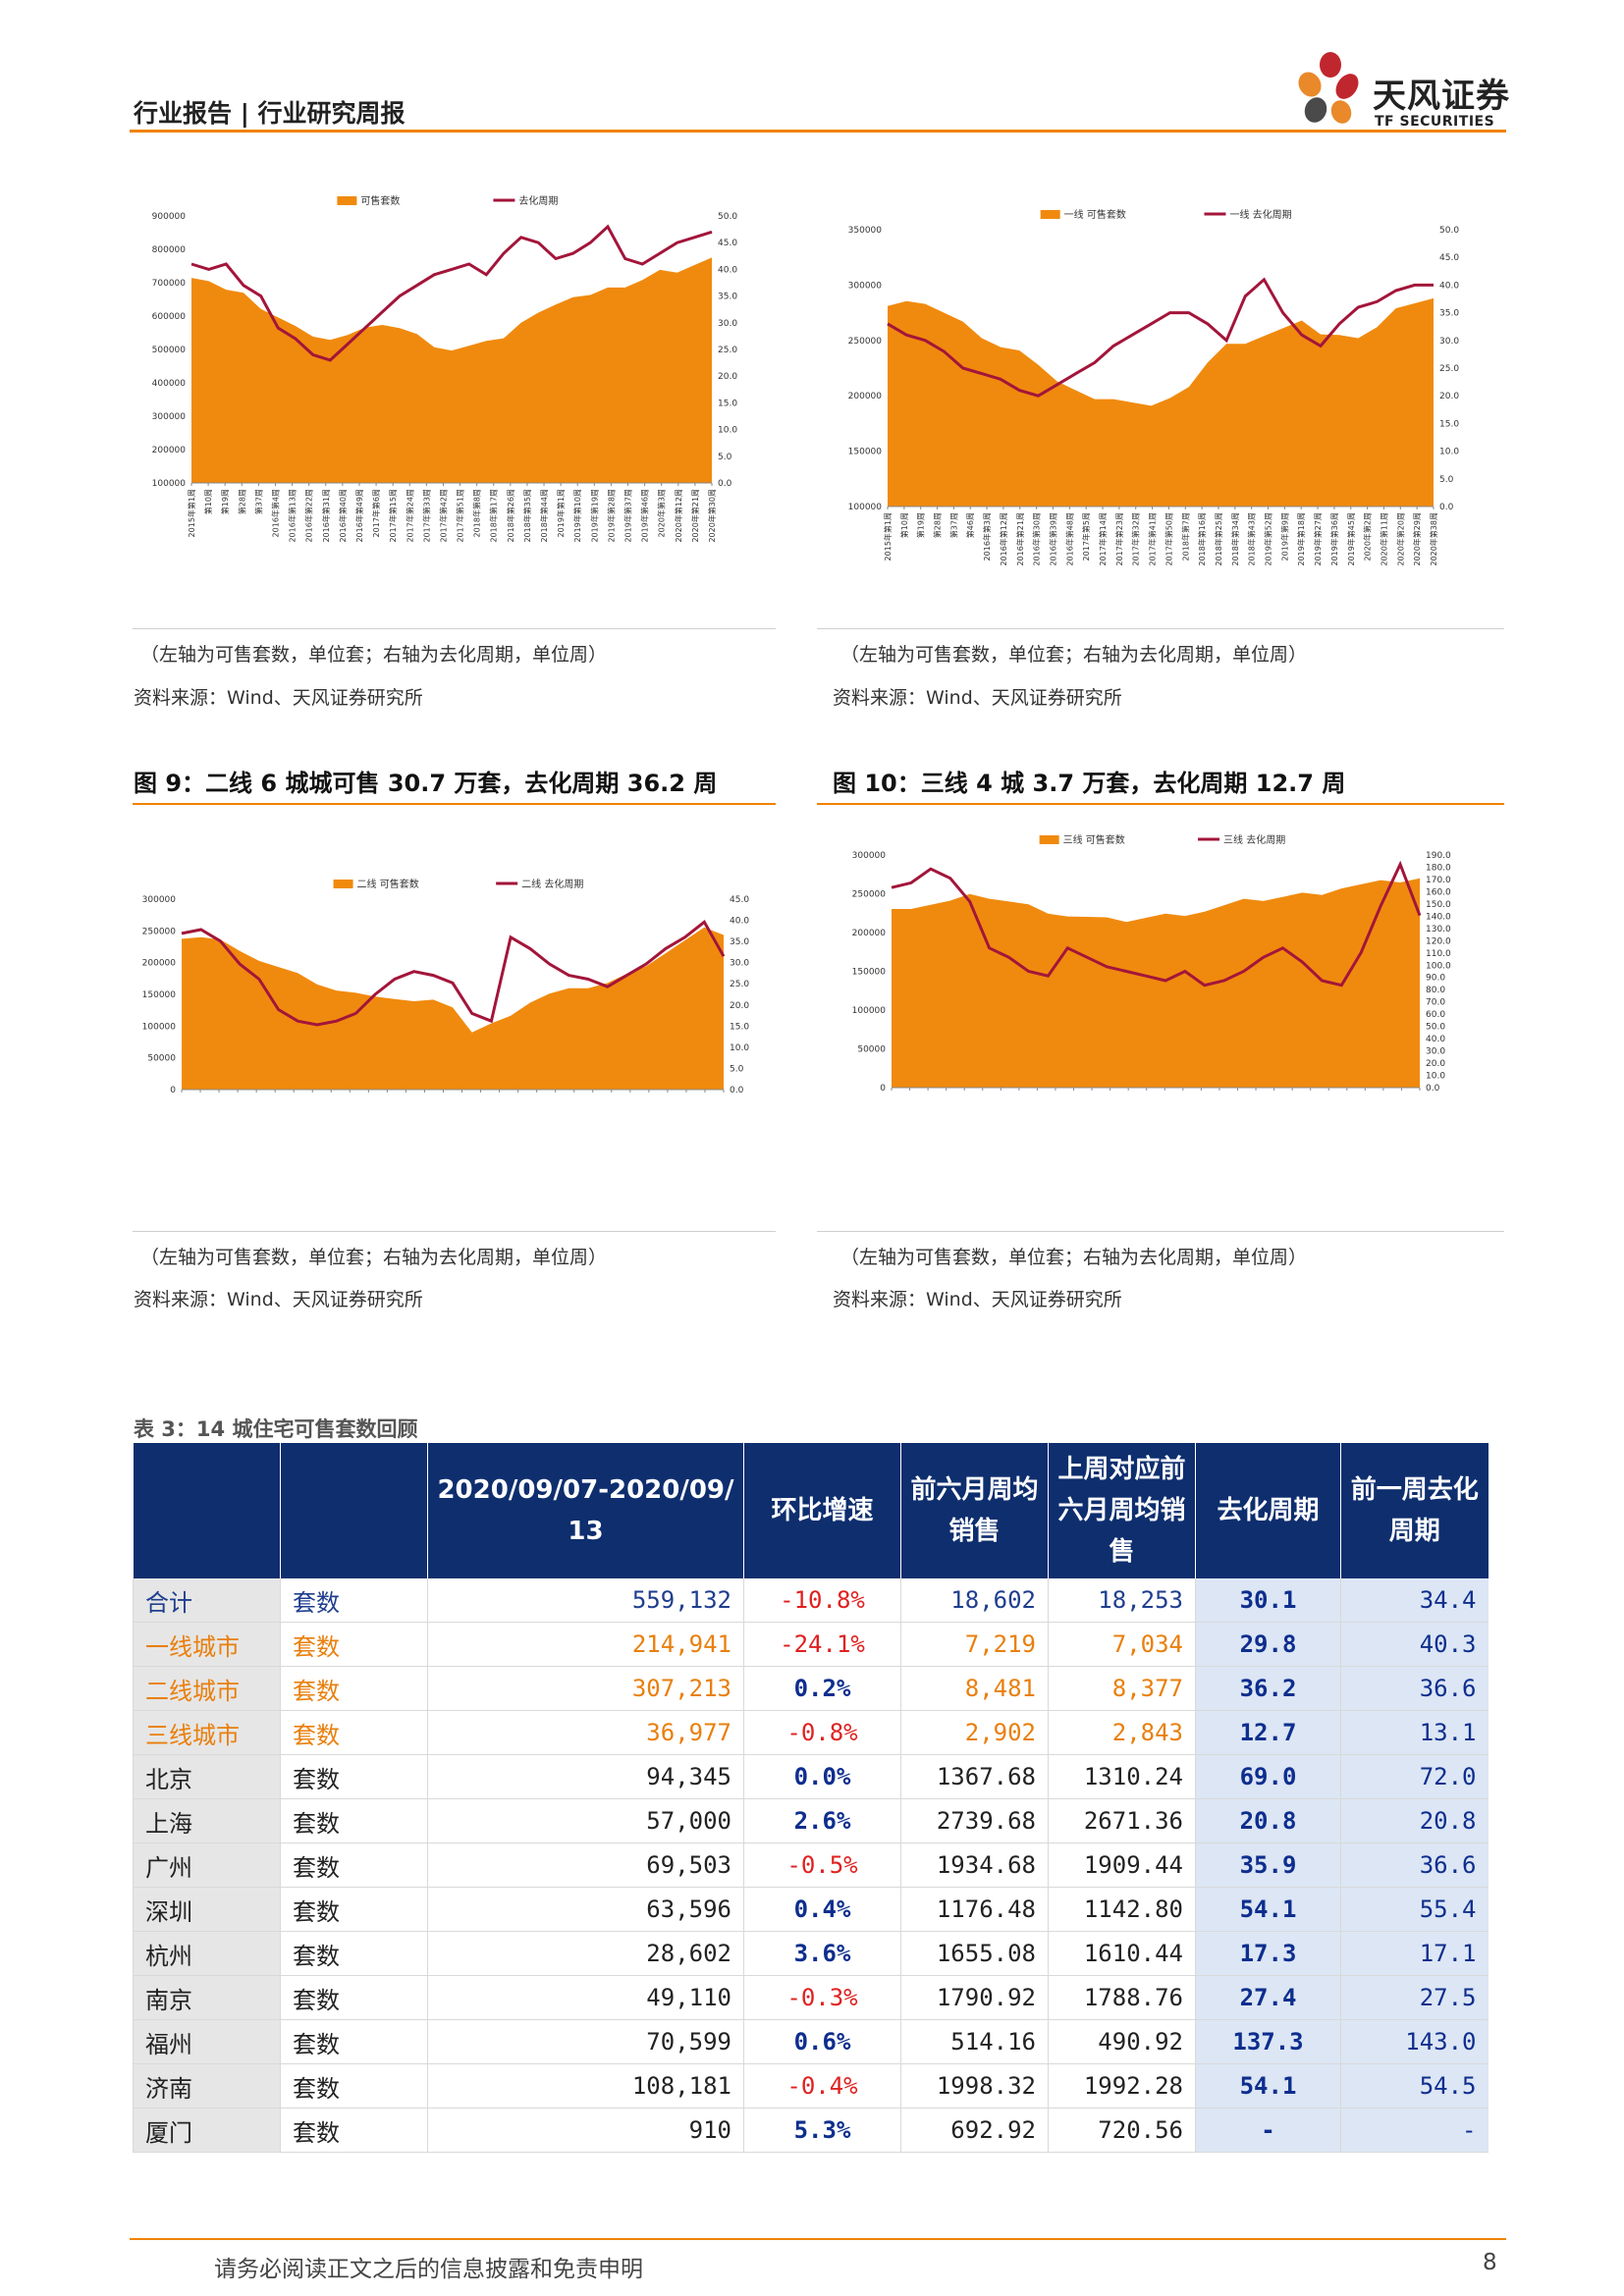  What do you see at coordinates (1218, 539) in the screenshot?
I see `x-tick-label: 2018年第25周` at bounding box center [1218, 539].